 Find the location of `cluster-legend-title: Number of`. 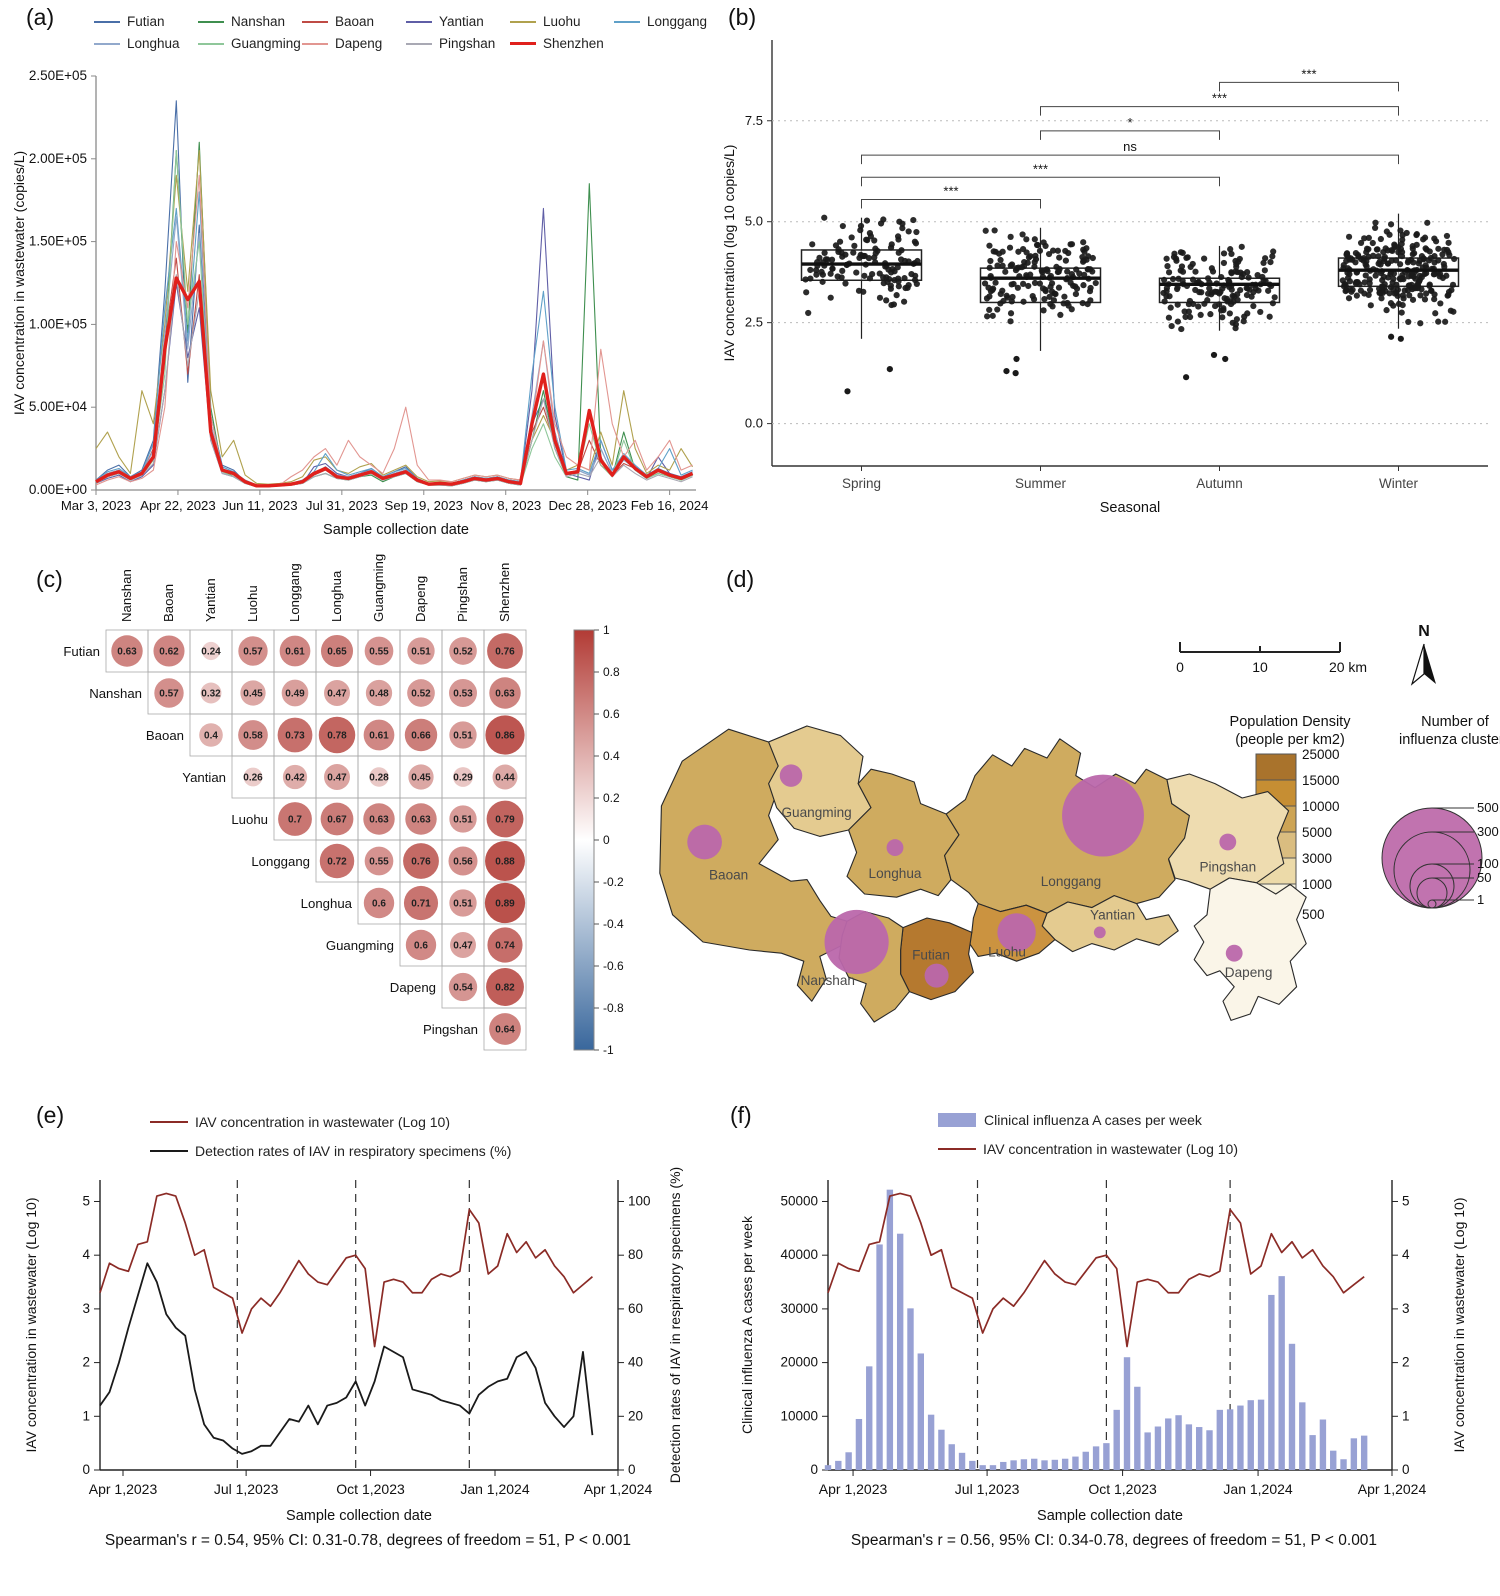

cluster-legend-title: Number of is located at coordinates (1455, 722).